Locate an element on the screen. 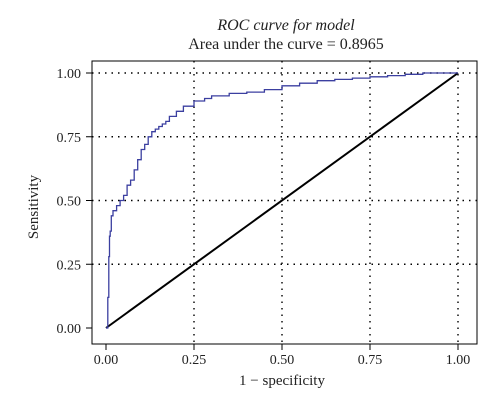 This screenshot has height=413, width=500. y-tick-label: 0.75 is located at coordinates (69, 138).